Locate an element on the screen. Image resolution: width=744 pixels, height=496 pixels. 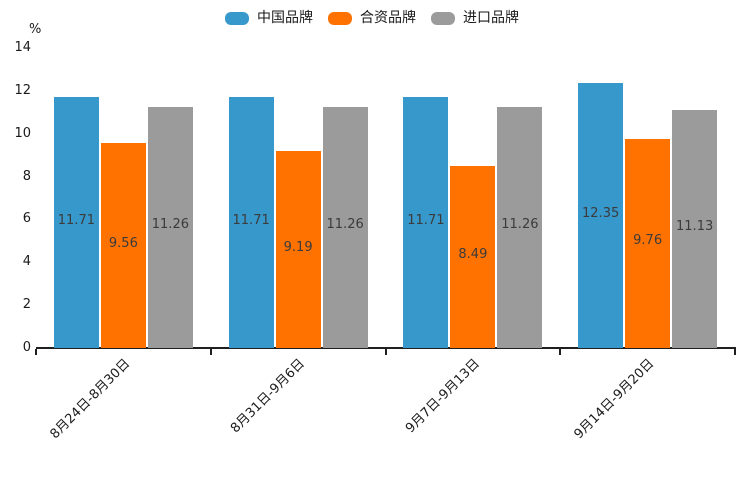
y-axis-tick-label: 0 is located at coordinates (26, 347).